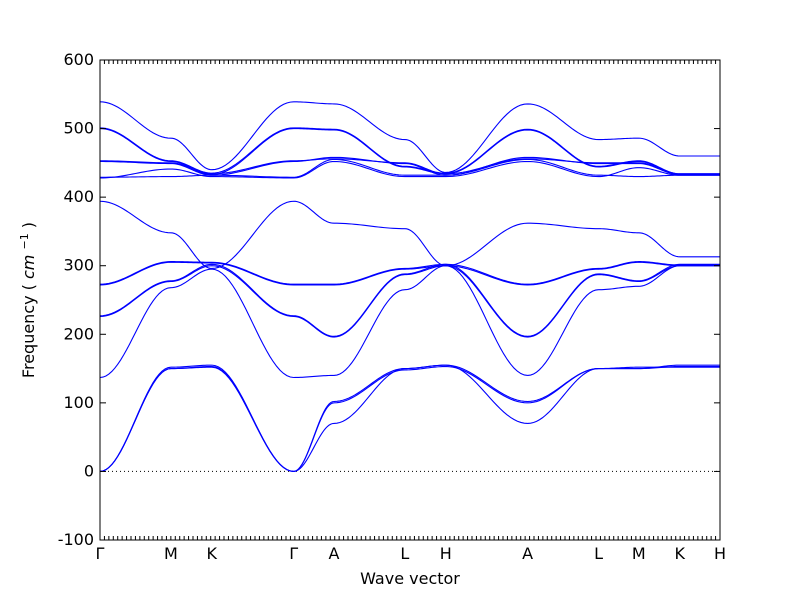 This screenshot has height=600, width=800. Describe the element at coordinates (89, 470) in the screenshot. I see `y-tick-label: 0` at that location.